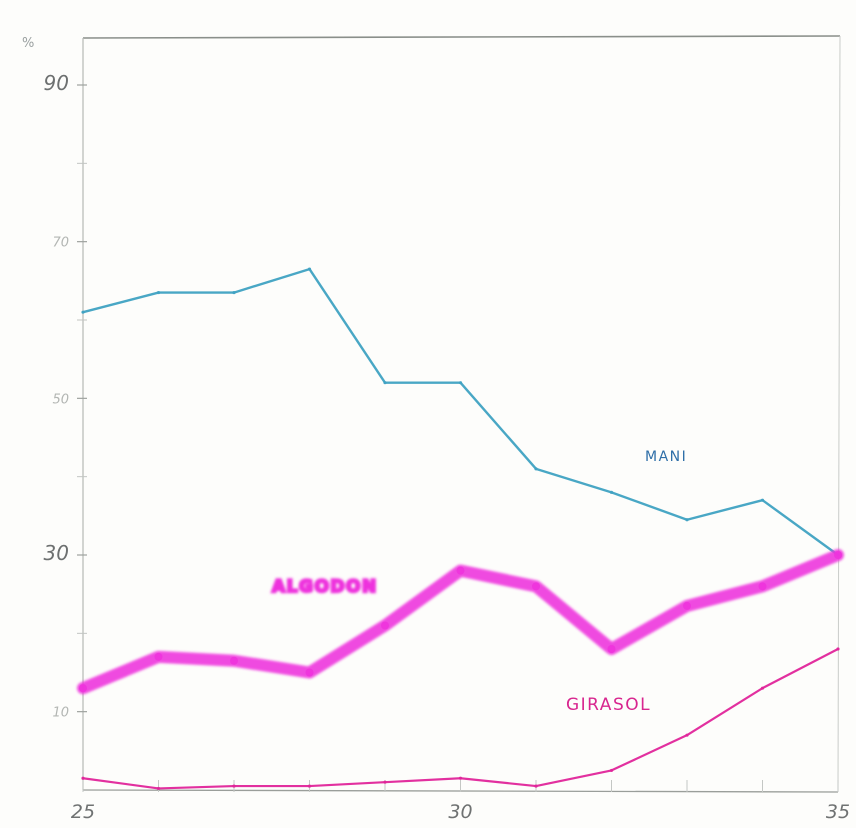  What do you see at coordinates (608, 705) in the screenshot?
I see `series-label-girasol: GIRASOL` at bounding box center [608, 705].